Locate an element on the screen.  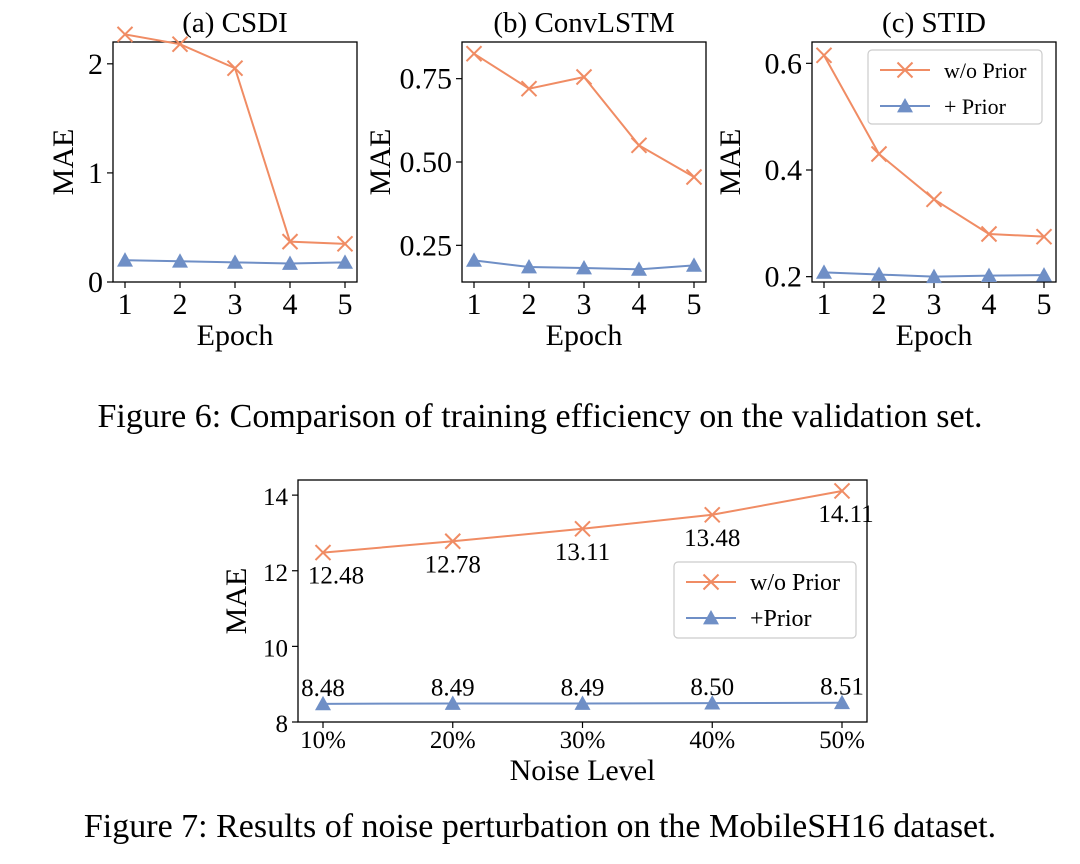
legend: w/o Prior + Prior is located at coordinates (955, 87).